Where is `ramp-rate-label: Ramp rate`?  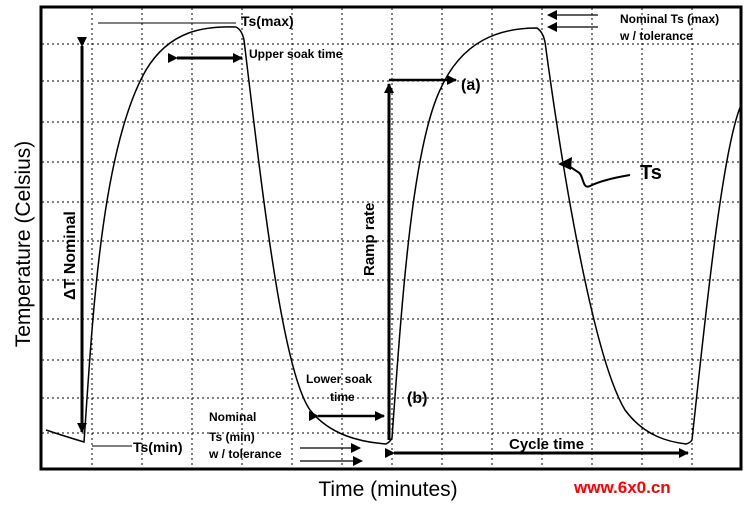
ramp-rate-label: Ramp rate is located at coordinates (369, 239).